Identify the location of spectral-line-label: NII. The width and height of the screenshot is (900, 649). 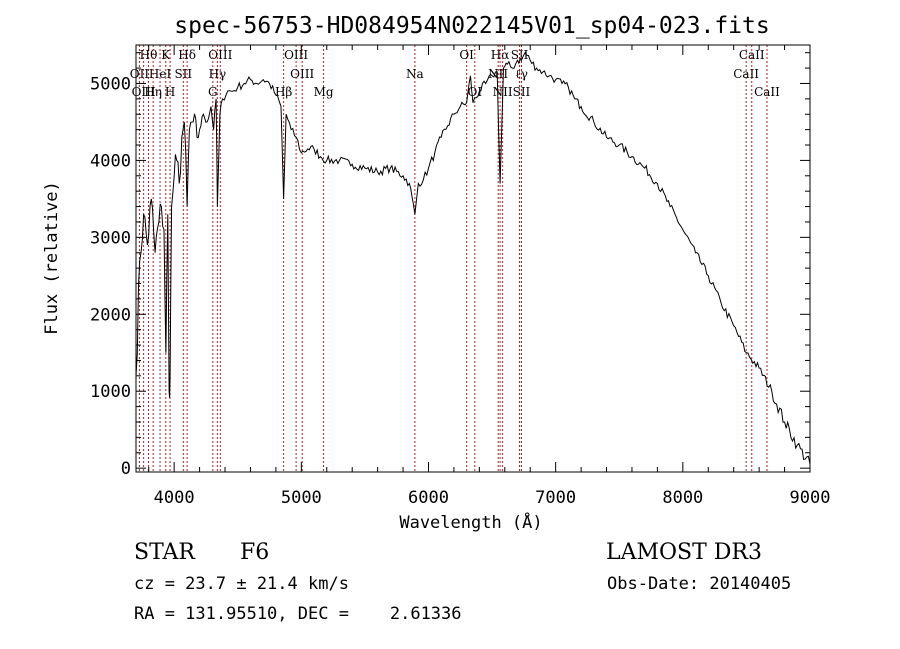
(498, 74).